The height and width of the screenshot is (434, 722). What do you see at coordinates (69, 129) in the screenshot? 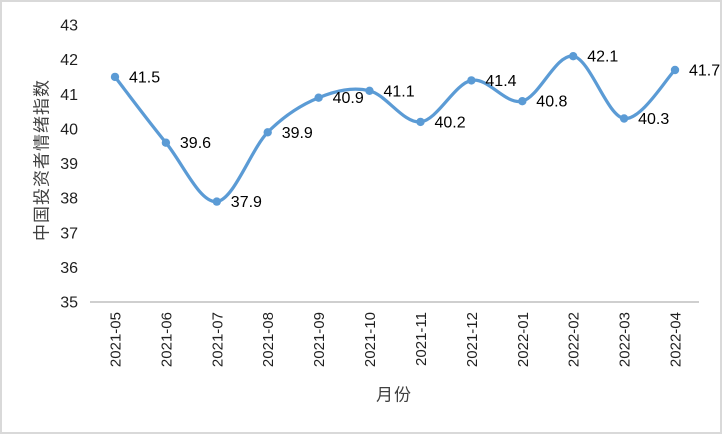
I see `y-tick-label: 40` at bounding box center [69, 129].